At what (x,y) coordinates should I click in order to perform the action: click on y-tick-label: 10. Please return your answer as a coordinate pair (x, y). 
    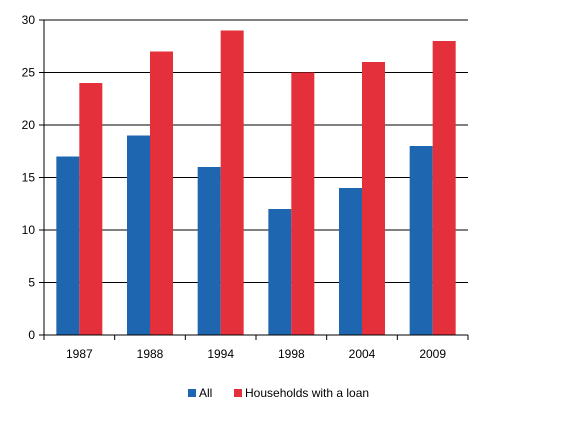
    Looking at the image, I should click on (29, 230).